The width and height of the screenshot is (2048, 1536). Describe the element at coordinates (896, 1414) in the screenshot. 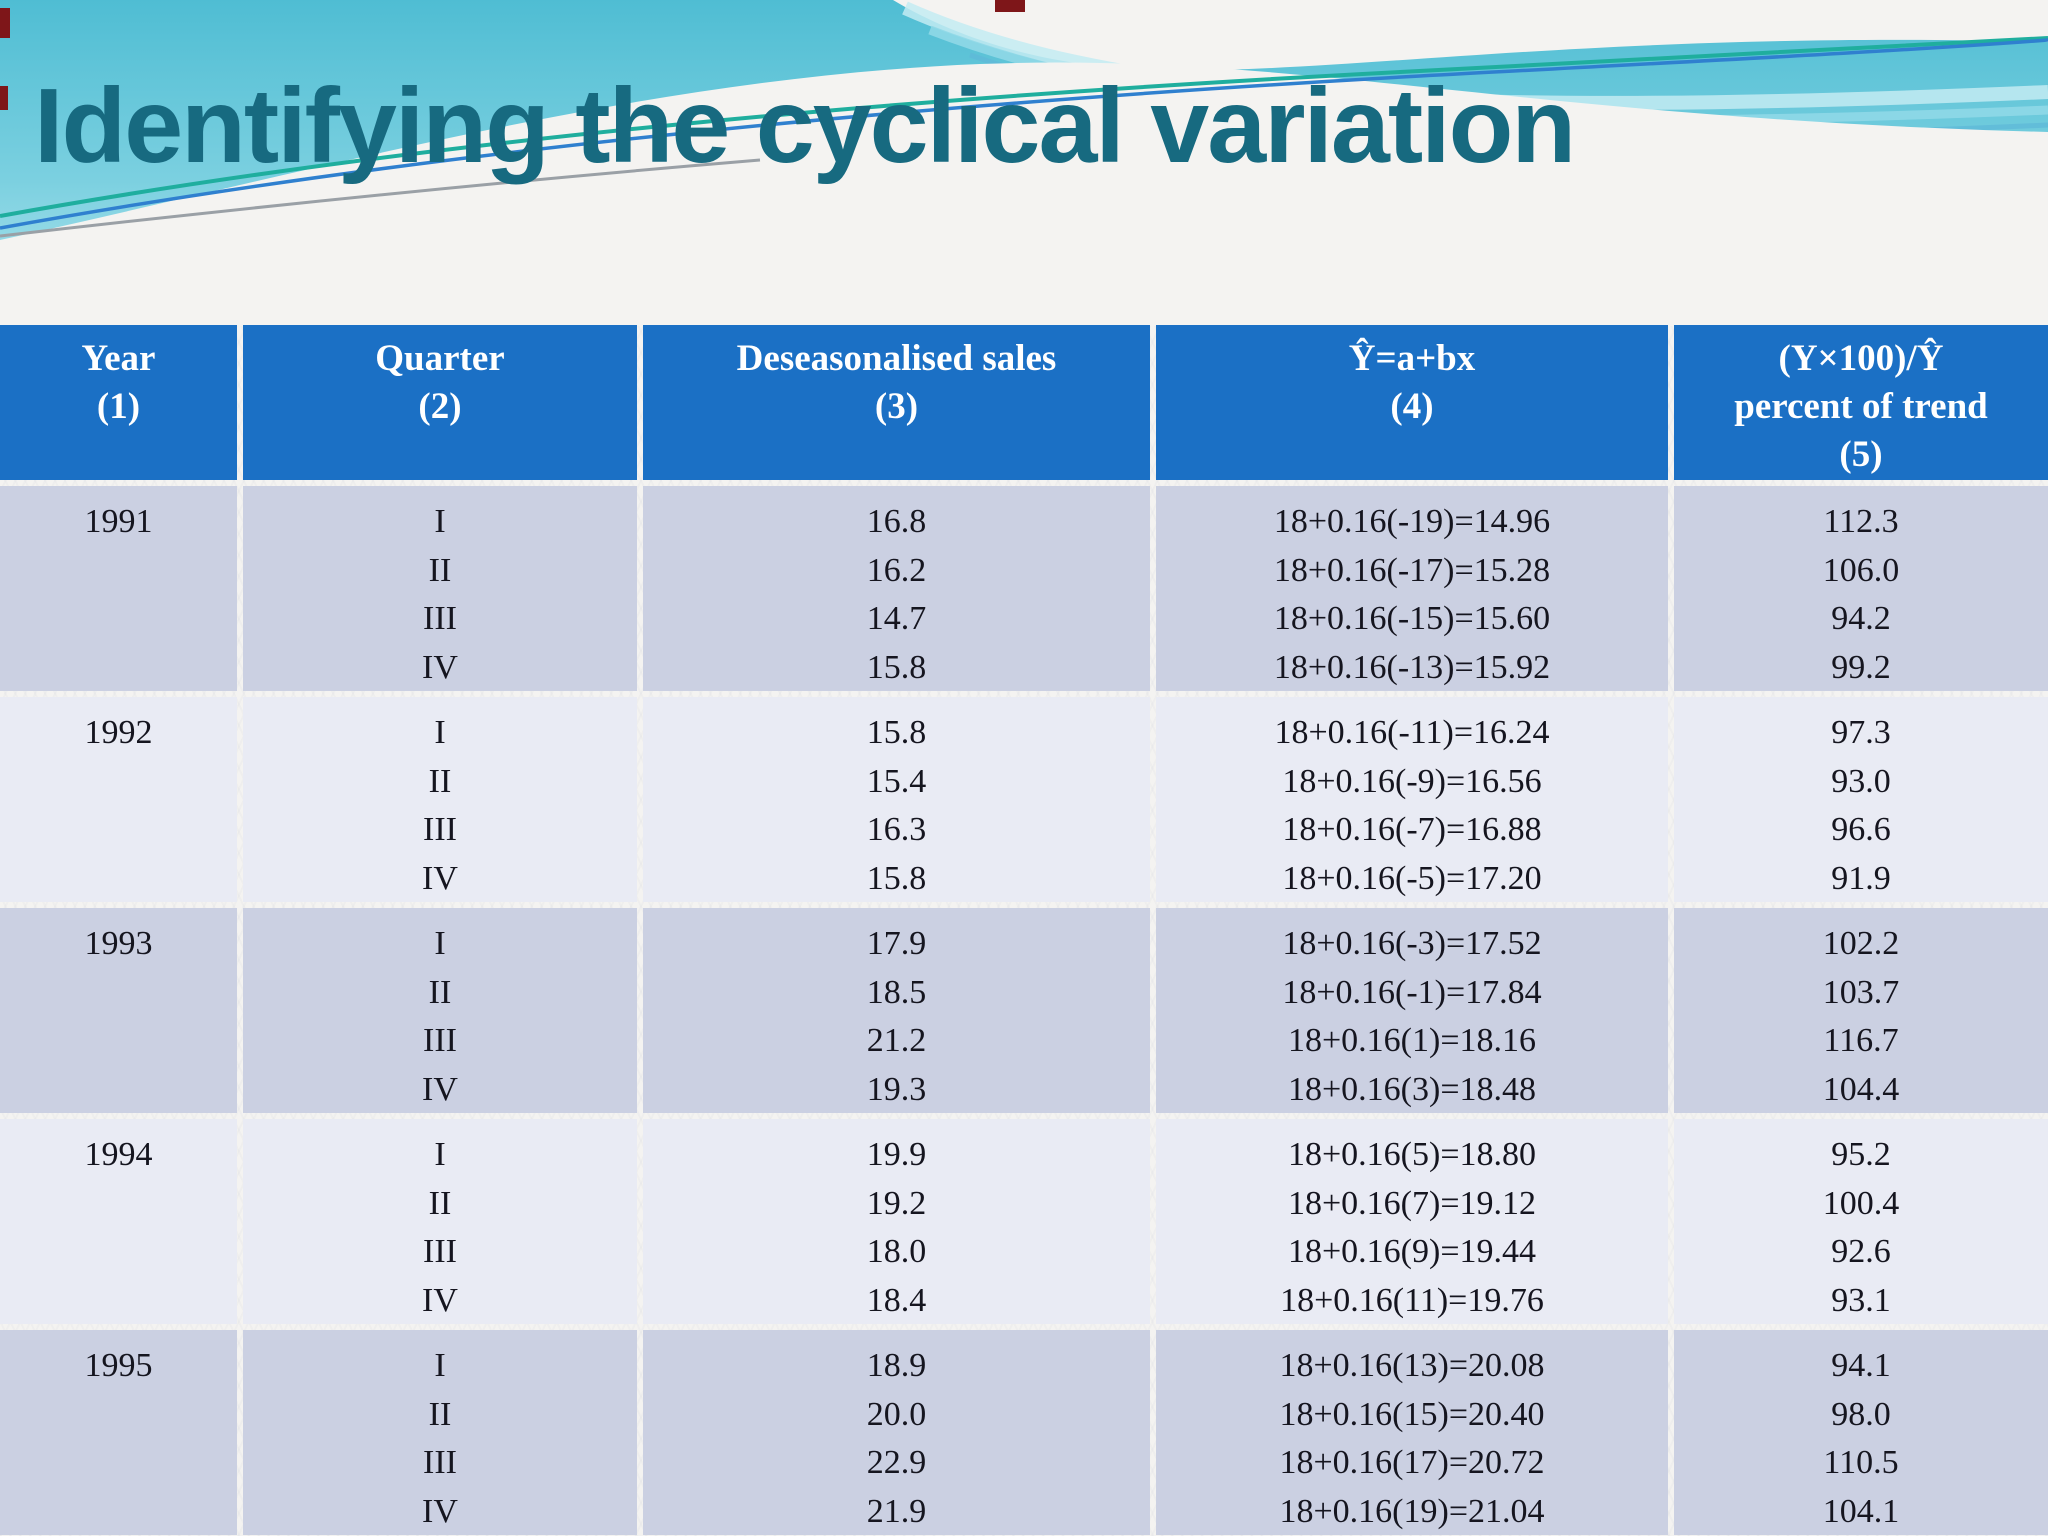

I see `cell-line: 20.0` at that location.